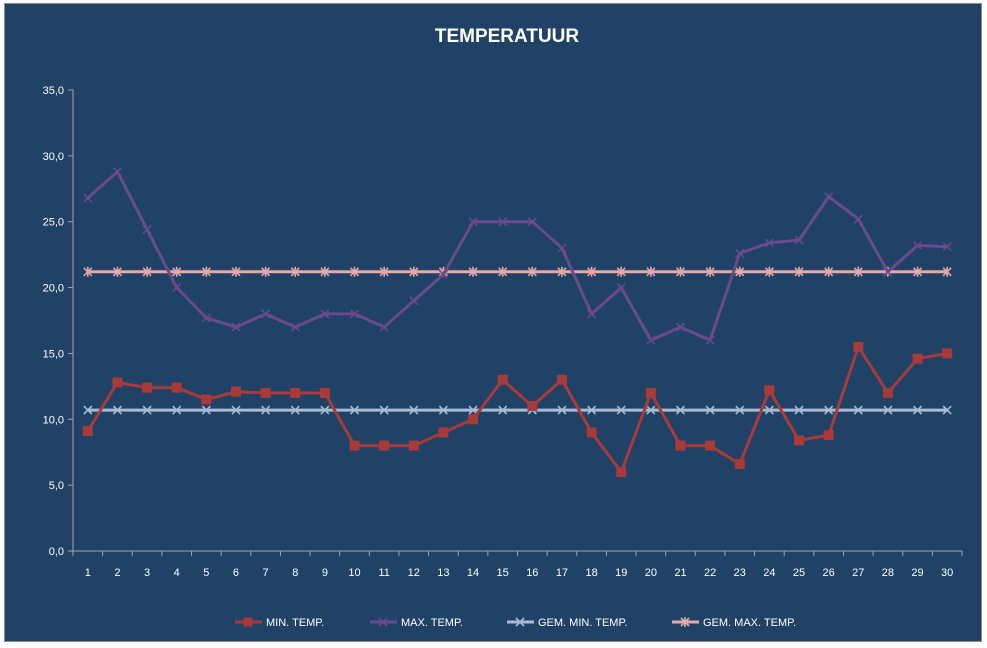 The width and height of the screenshot is (987, 648). What do you see at coordinates (147, 573) in the screenshot?
I see `x-tick-label: 3` at bounding box center [147, 573].